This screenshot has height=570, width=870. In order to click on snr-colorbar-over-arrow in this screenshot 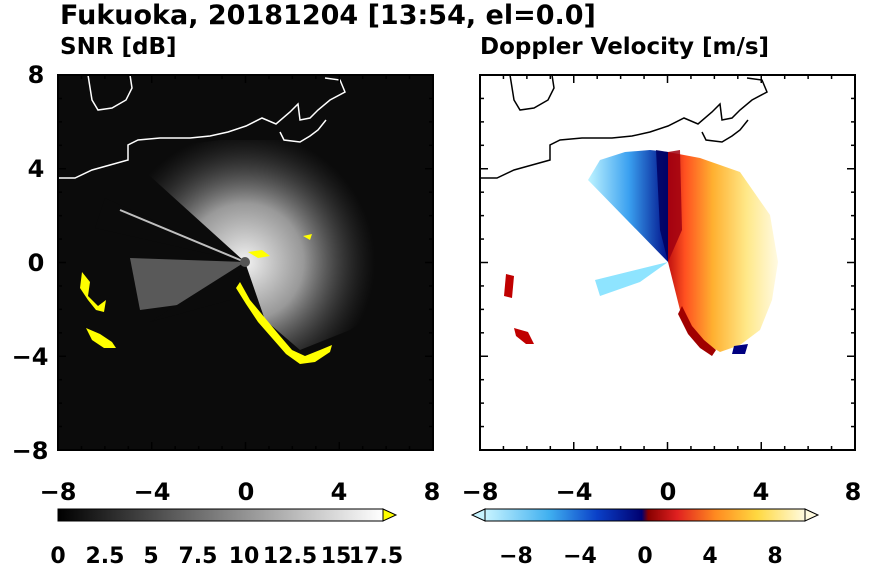, I will do `click(390, 515)`.